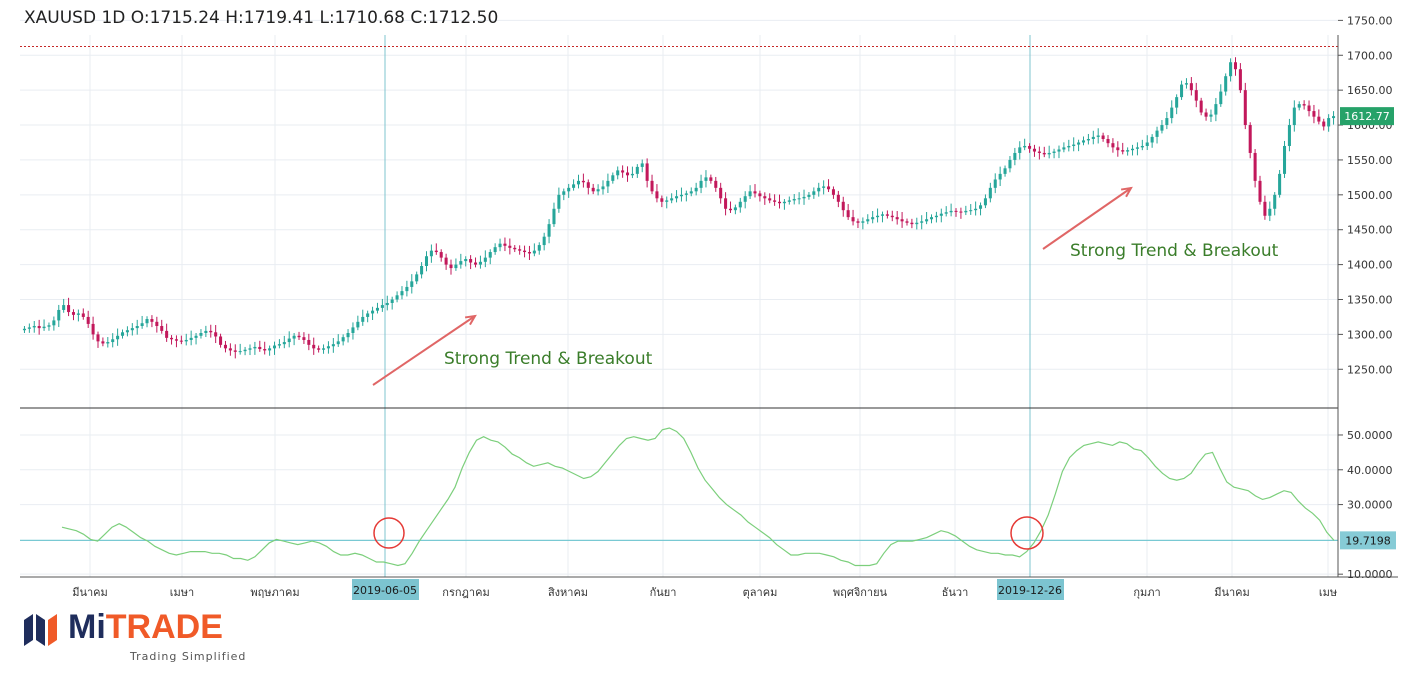 This screenshot has width=1416, height=687. Describe the element at coordinates (164, 627) in the screenshot. I see `brand-trade: TRADE` at that location.